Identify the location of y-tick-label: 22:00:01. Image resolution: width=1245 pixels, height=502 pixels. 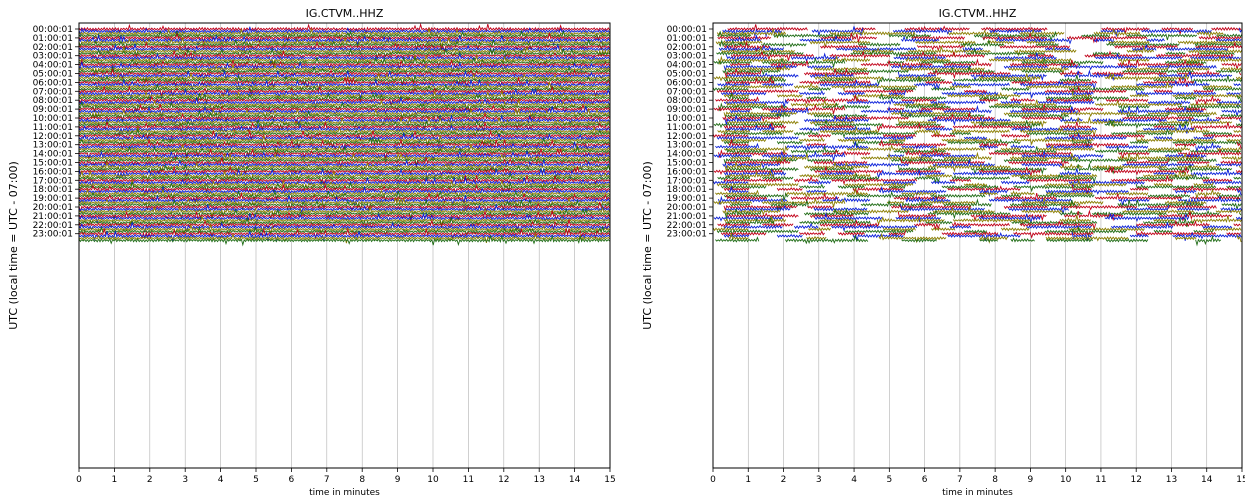
(53, 226).